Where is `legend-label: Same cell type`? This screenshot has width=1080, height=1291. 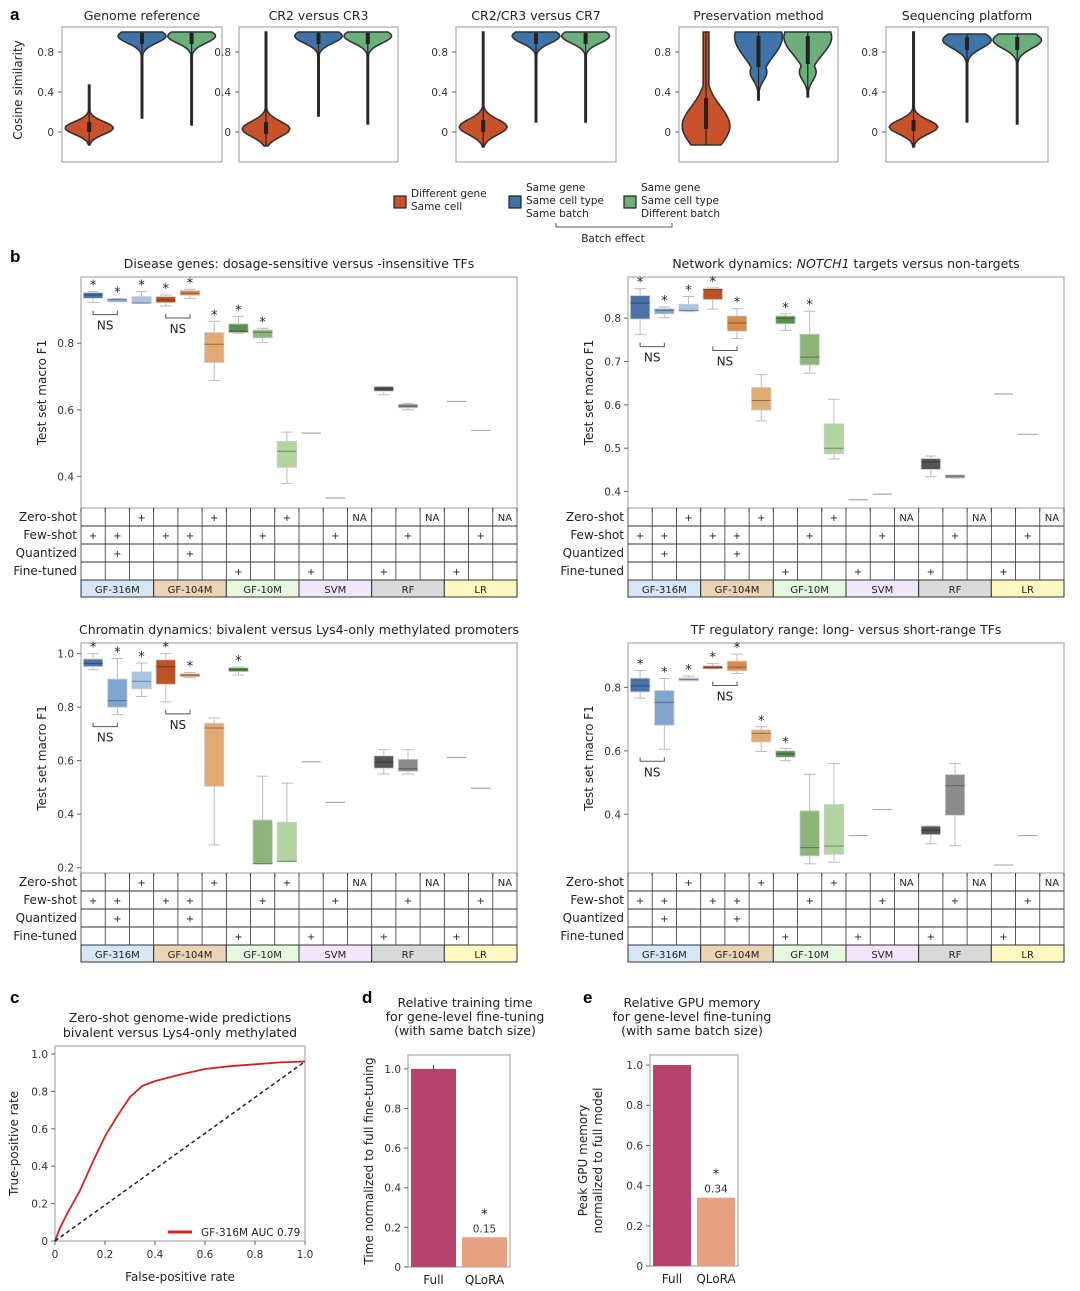
legend-label: Same cell type is located at coordinates (565, 201).